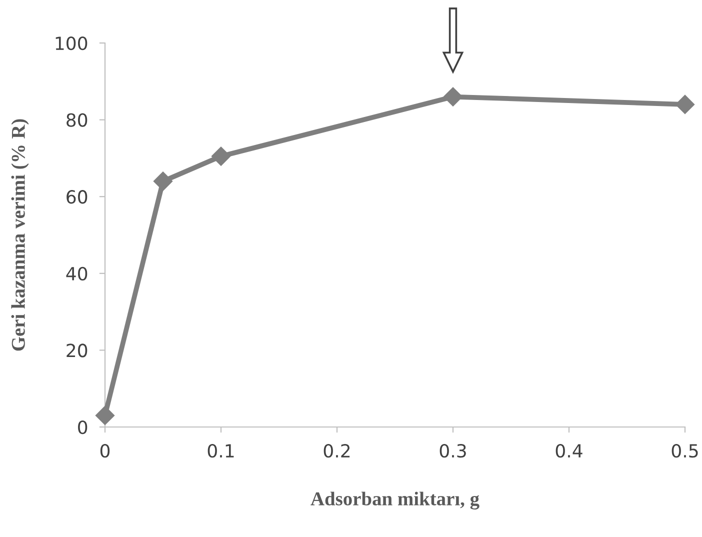 Image resolution: width=702 pixels, height=537 pixels. What do you see at coordinates (221, 451) in the screenshot?
I see `x-tick-label: 0.1` at bounding box center [221, 451].